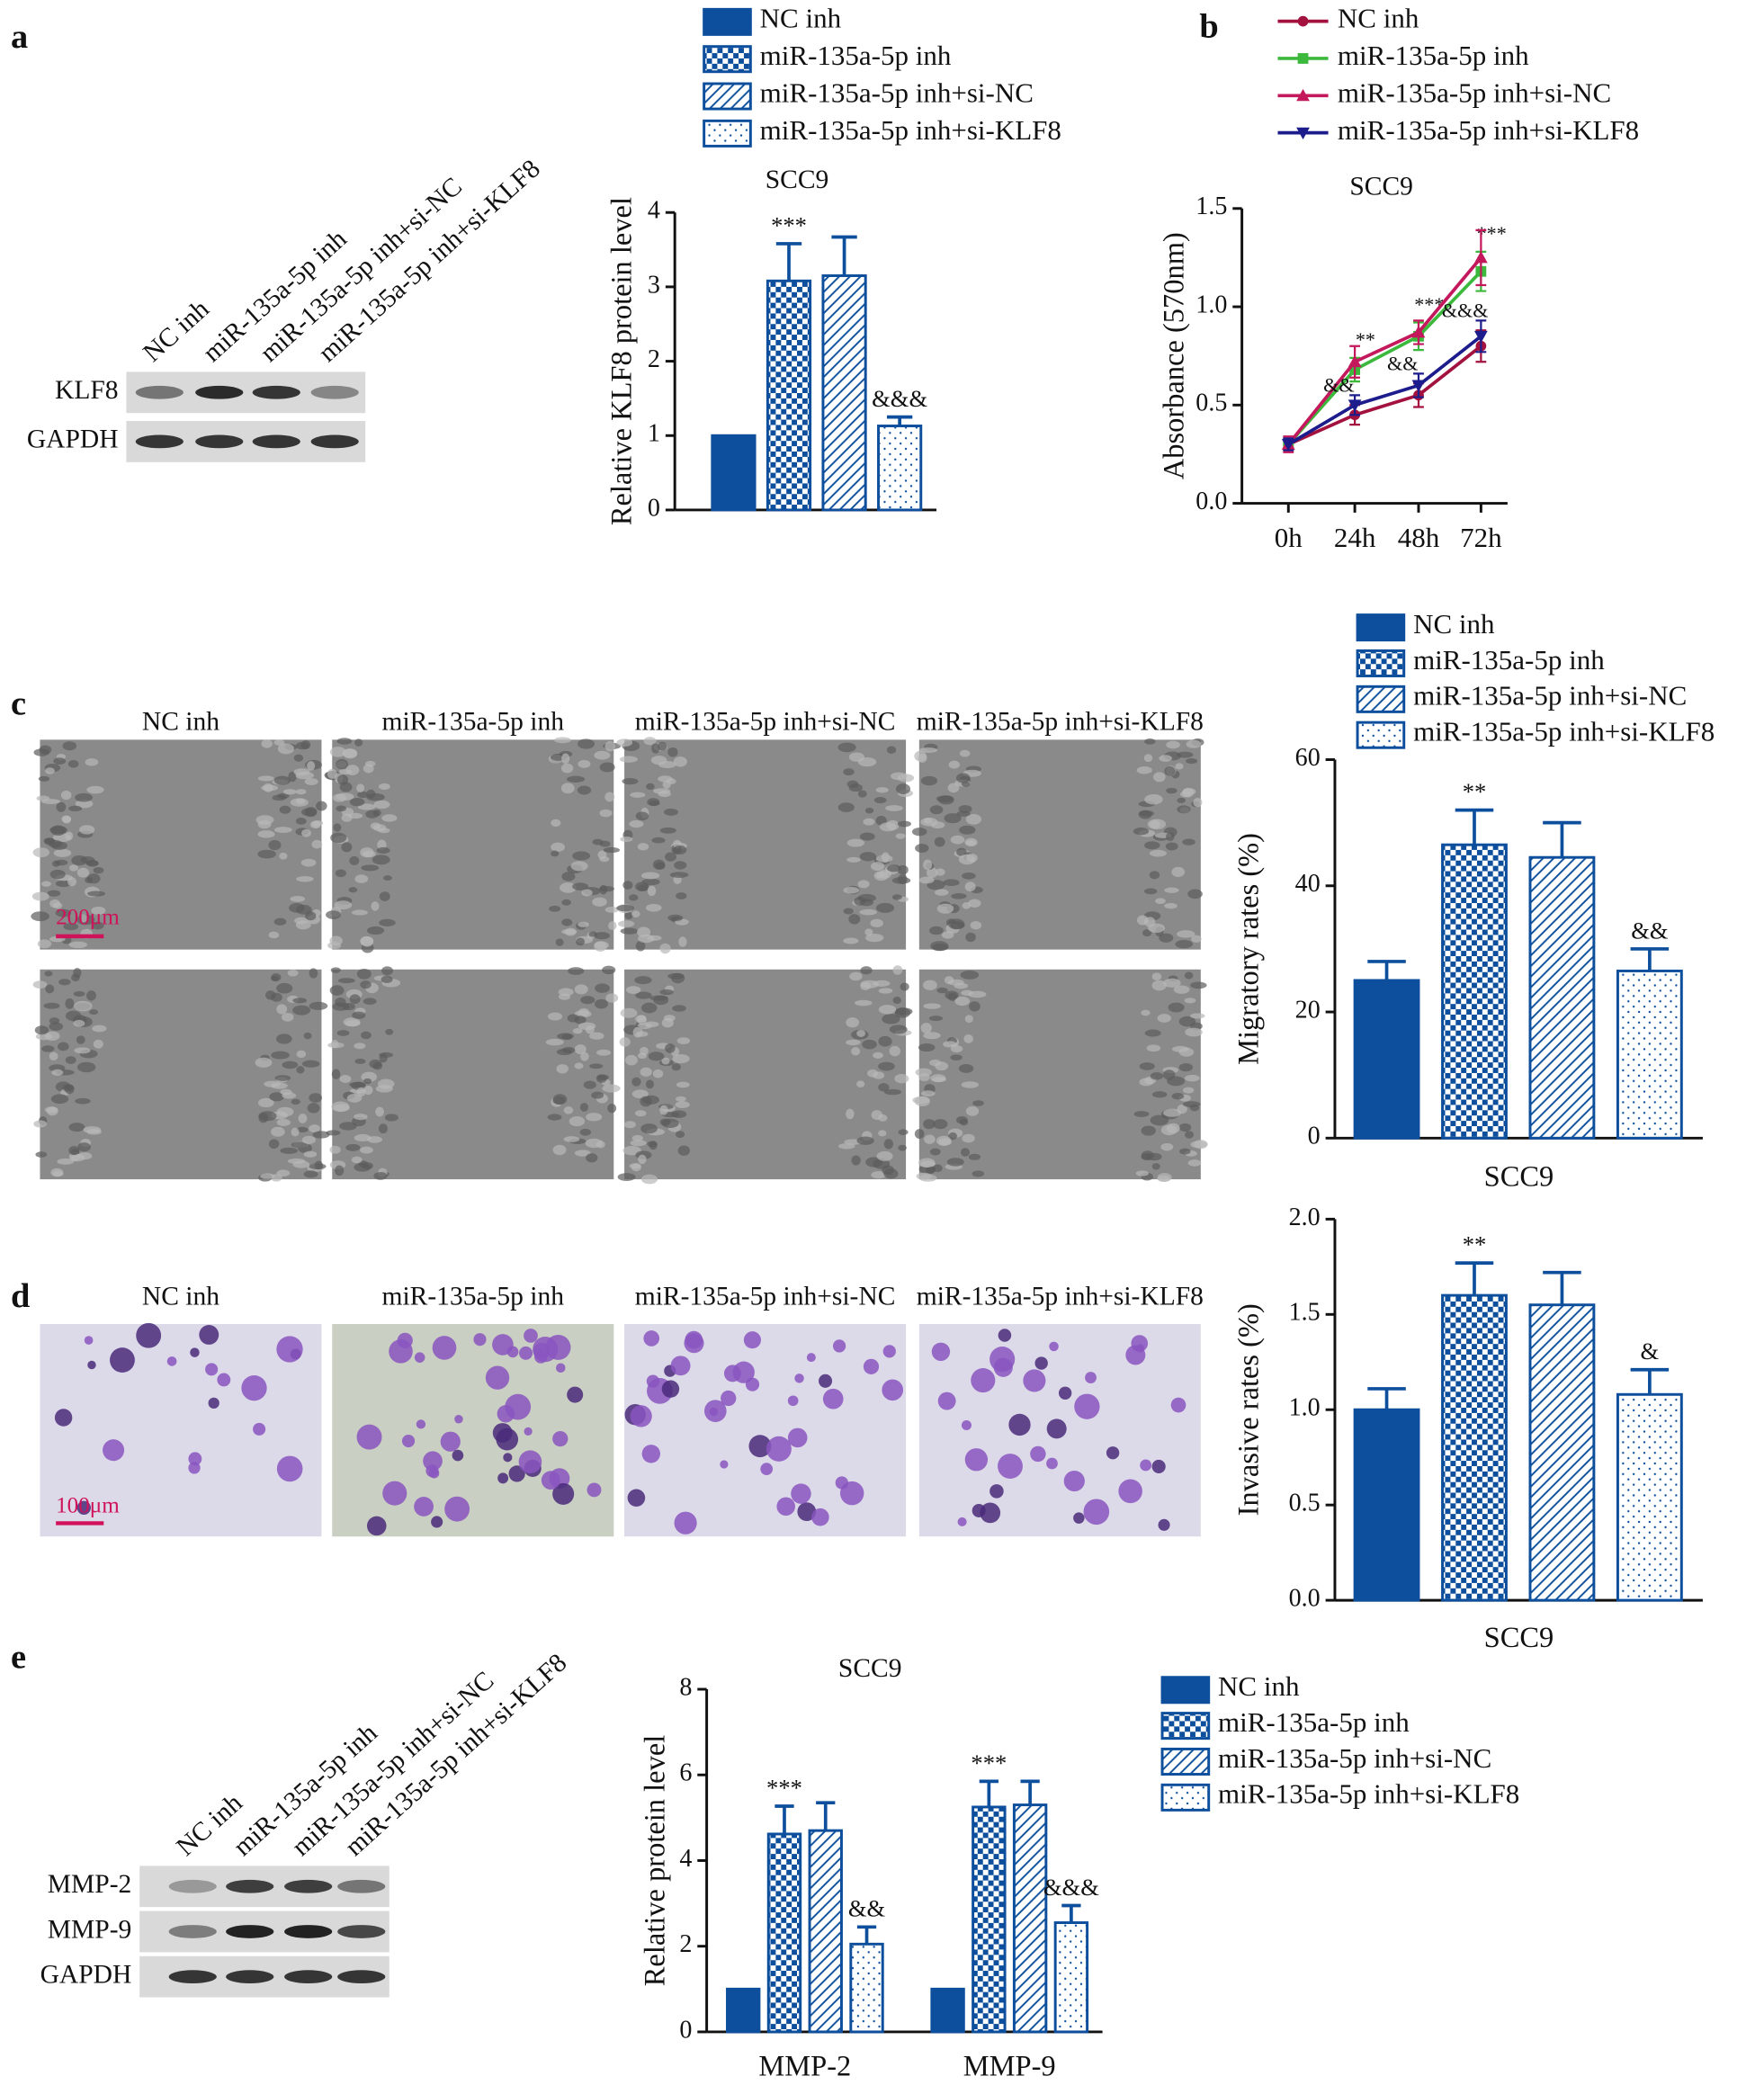 The image size is (1764, 2085). Describe the element at coordinates (826, 1816) in the screenshot. I see `error-bar` at that location.